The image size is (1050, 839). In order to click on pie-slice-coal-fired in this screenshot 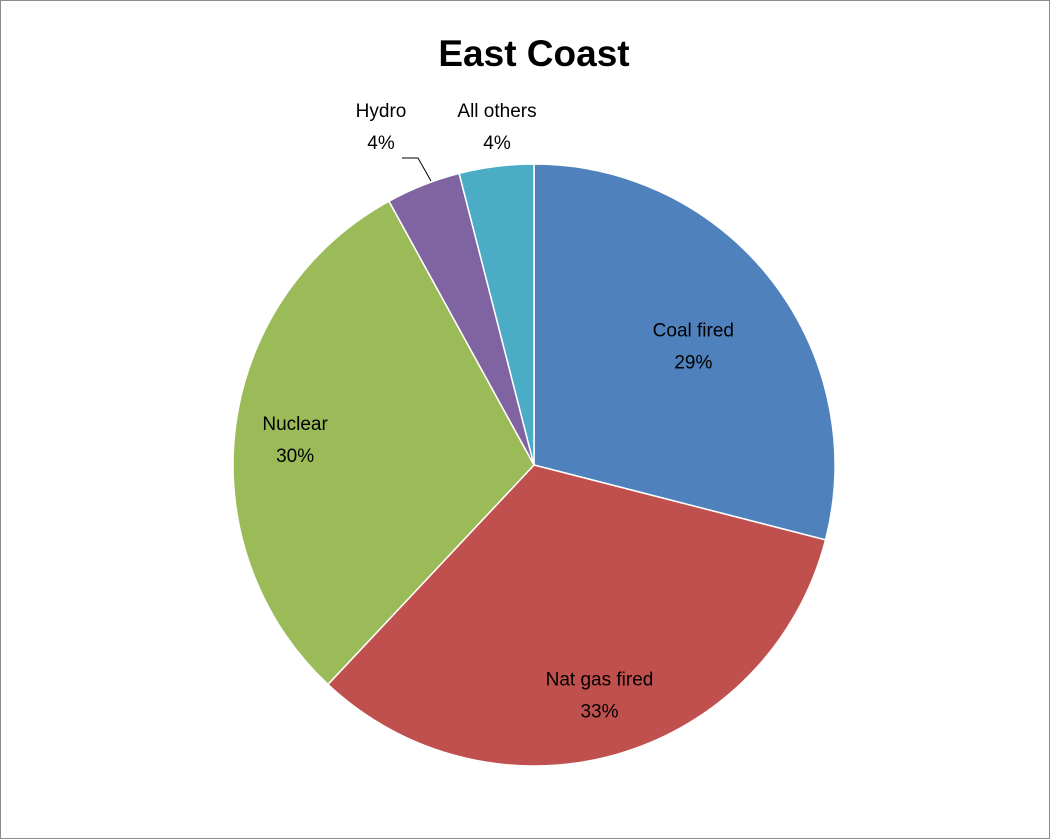, I will do `click(684, 352)`.